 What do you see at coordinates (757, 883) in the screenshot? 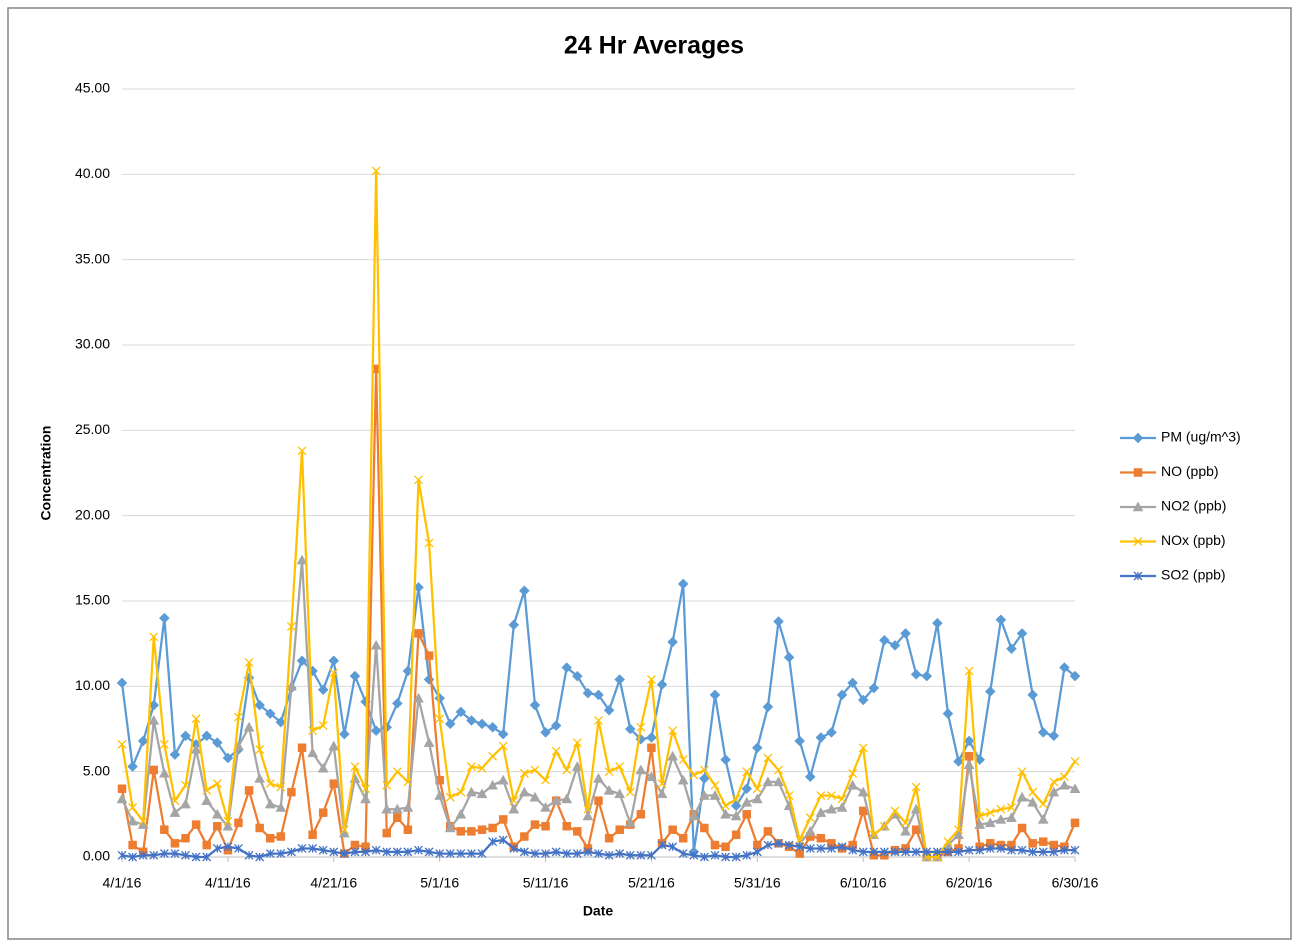
I see `x-tick-label: 5/31/16` at bounding box center [757, 883].